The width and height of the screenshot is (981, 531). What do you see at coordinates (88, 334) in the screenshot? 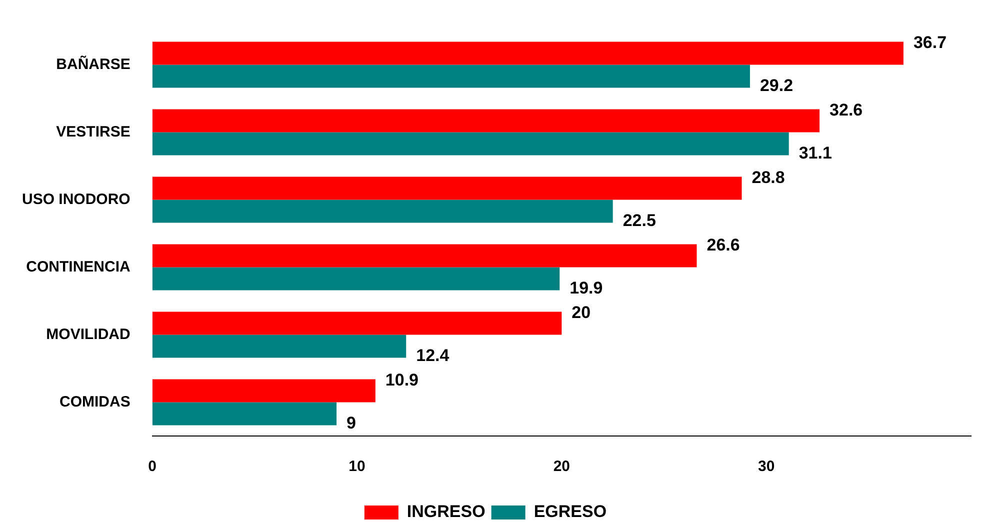
I see `y-tick-label: MOVILIDAD` at bounding box center [88, 334].